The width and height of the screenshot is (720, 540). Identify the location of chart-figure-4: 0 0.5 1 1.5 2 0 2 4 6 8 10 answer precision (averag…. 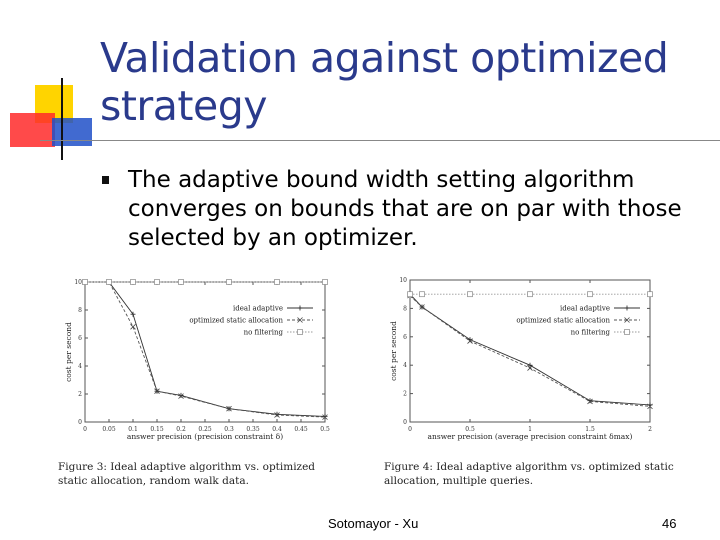
(528, 365).